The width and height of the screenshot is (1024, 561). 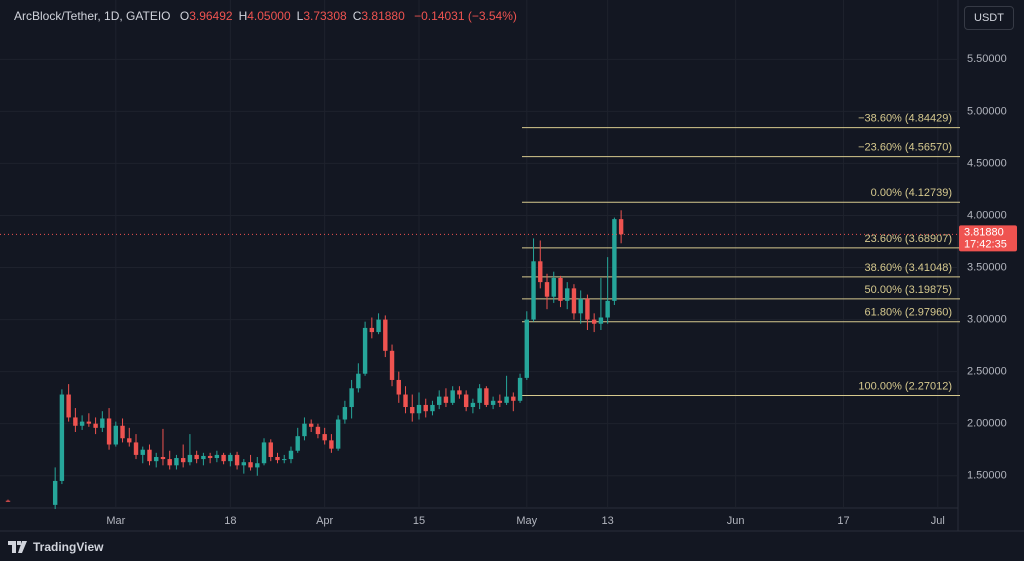 I want to click on x-tick-label: 15, so click(x=419, y=521).